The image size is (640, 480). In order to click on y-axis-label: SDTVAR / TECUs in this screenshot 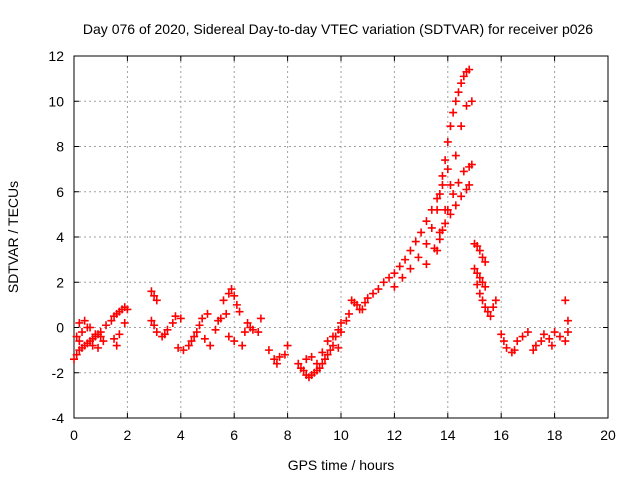, I will do `click(13, 237)`.